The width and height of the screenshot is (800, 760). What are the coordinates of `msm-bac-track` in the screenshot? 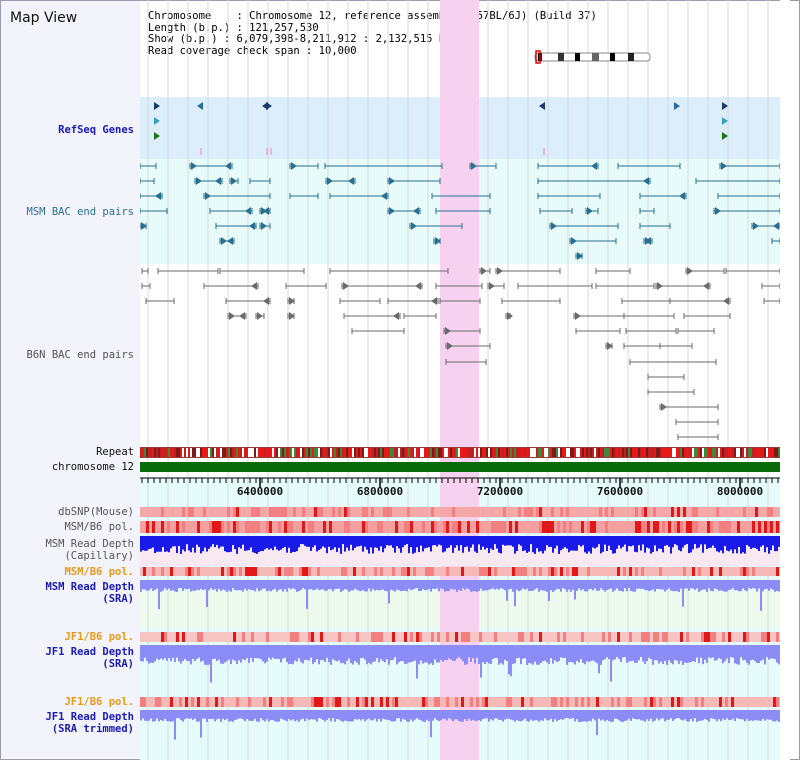 It's located at (460, 211).